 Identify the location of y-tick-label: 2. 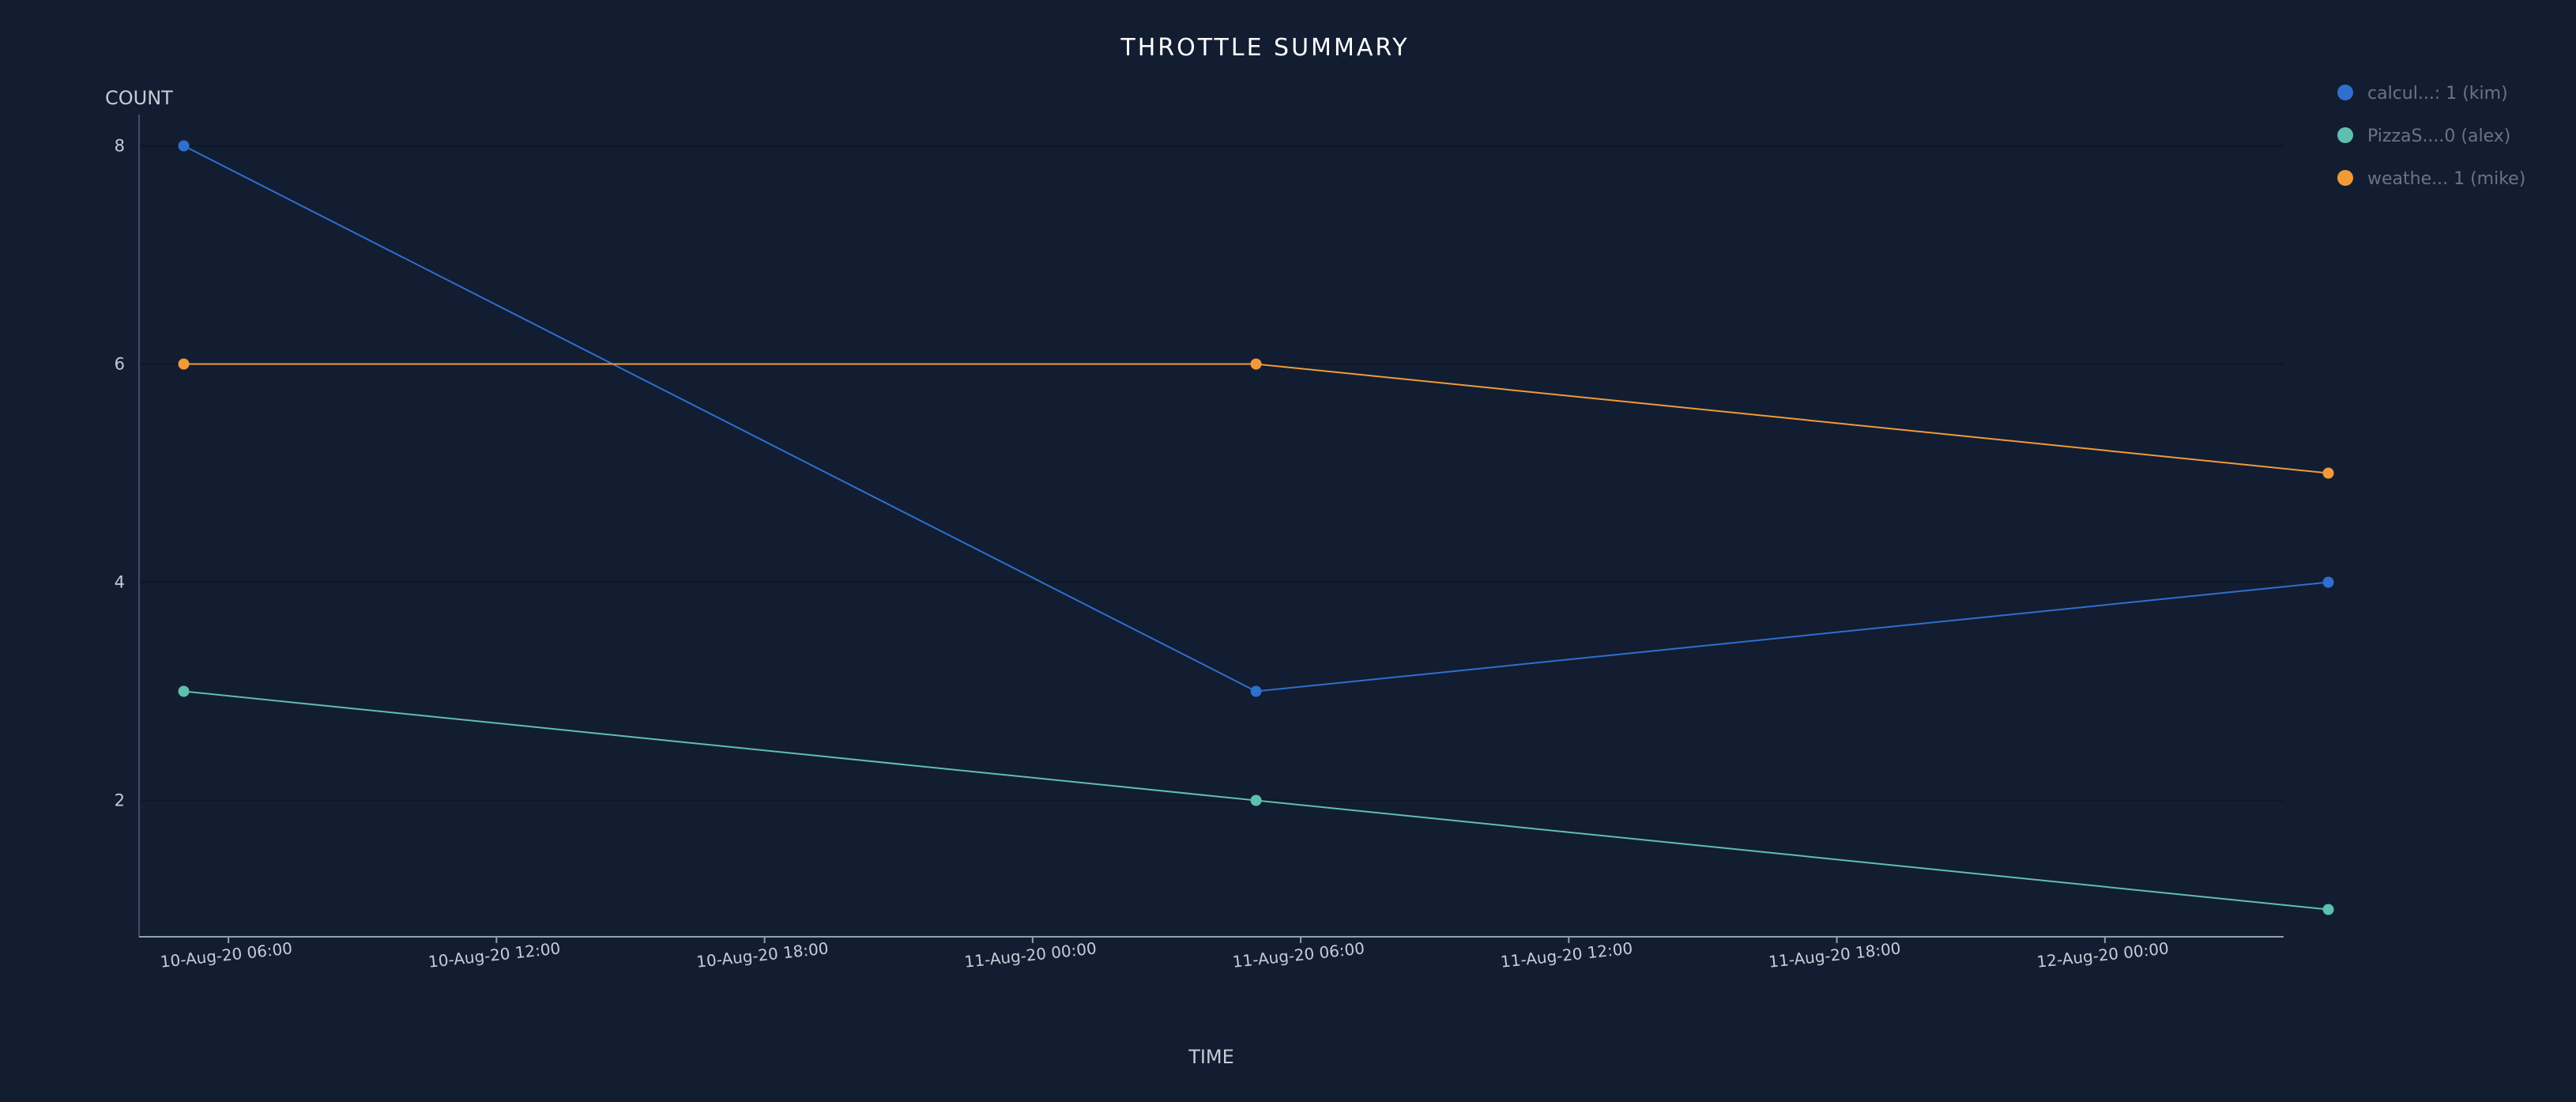
(120, 800).